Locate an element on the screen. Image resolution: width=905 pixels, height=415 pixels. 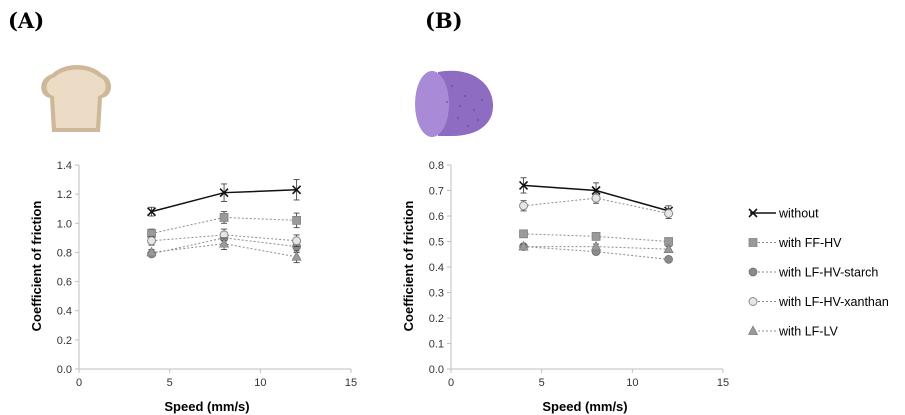
x-axis-title-b: Speed (mm/s) is located at coordinates (584, 406).